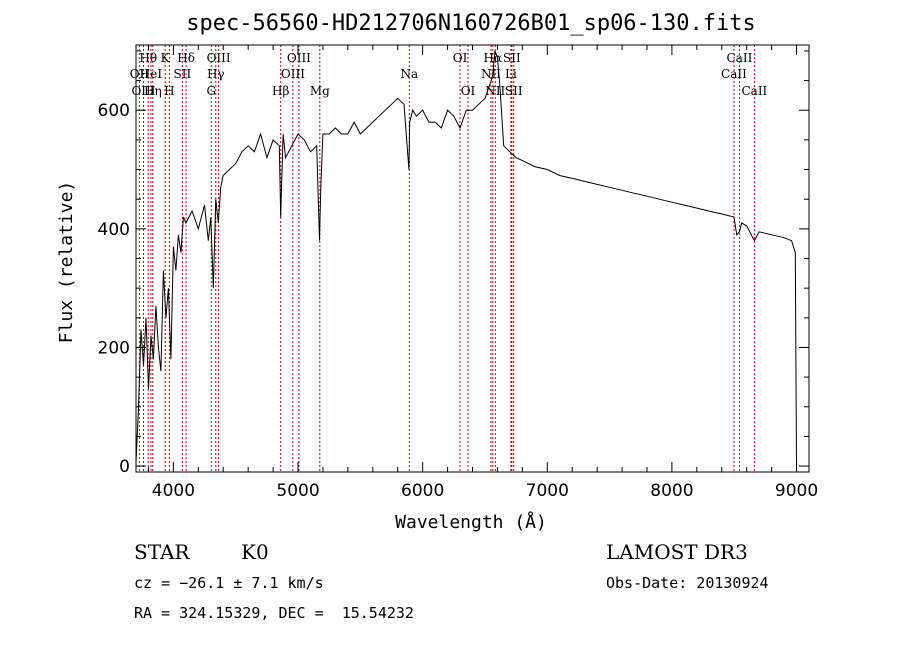 Image resolution: width=900 pixels, height=649 pixels. Describe the element at coordinates (114, 230) in the screenshot. I see `y-tick-label: 400` at that location.